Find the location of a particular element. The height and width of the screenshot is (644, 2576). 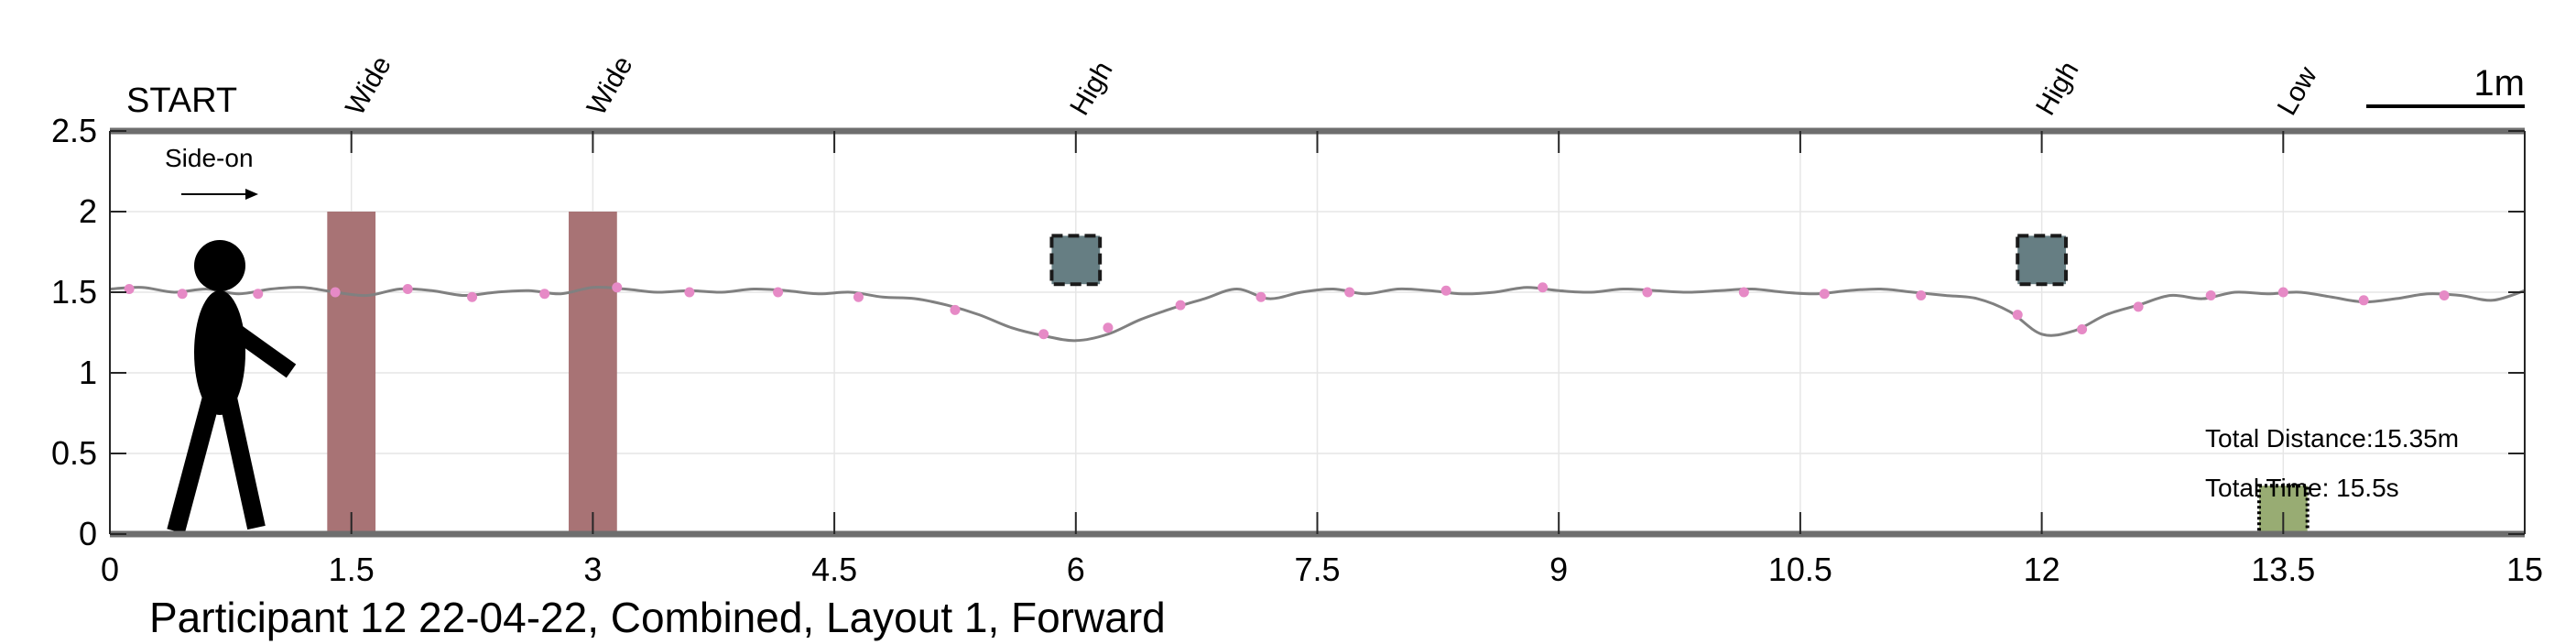

x-tick-label: 6 is located at coordinates (1076, 569).